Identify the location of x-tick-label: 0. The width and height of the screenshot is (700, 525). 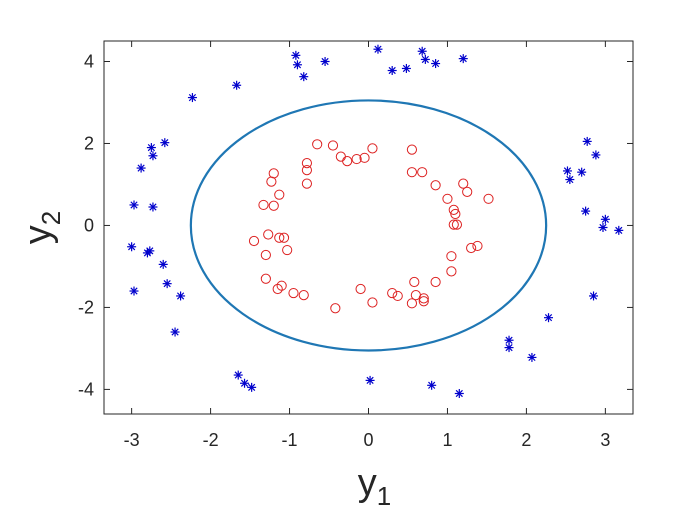
(368, 440).